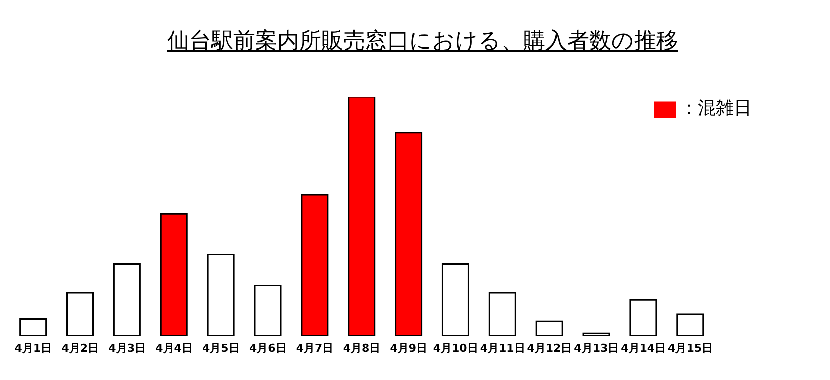 The width and height of the screenshot is (830, 380). What do you see at coordinates (549, 348) in the screenshot?
I see `x-tick-label: 4月12日` at bounding box center [549, 348].